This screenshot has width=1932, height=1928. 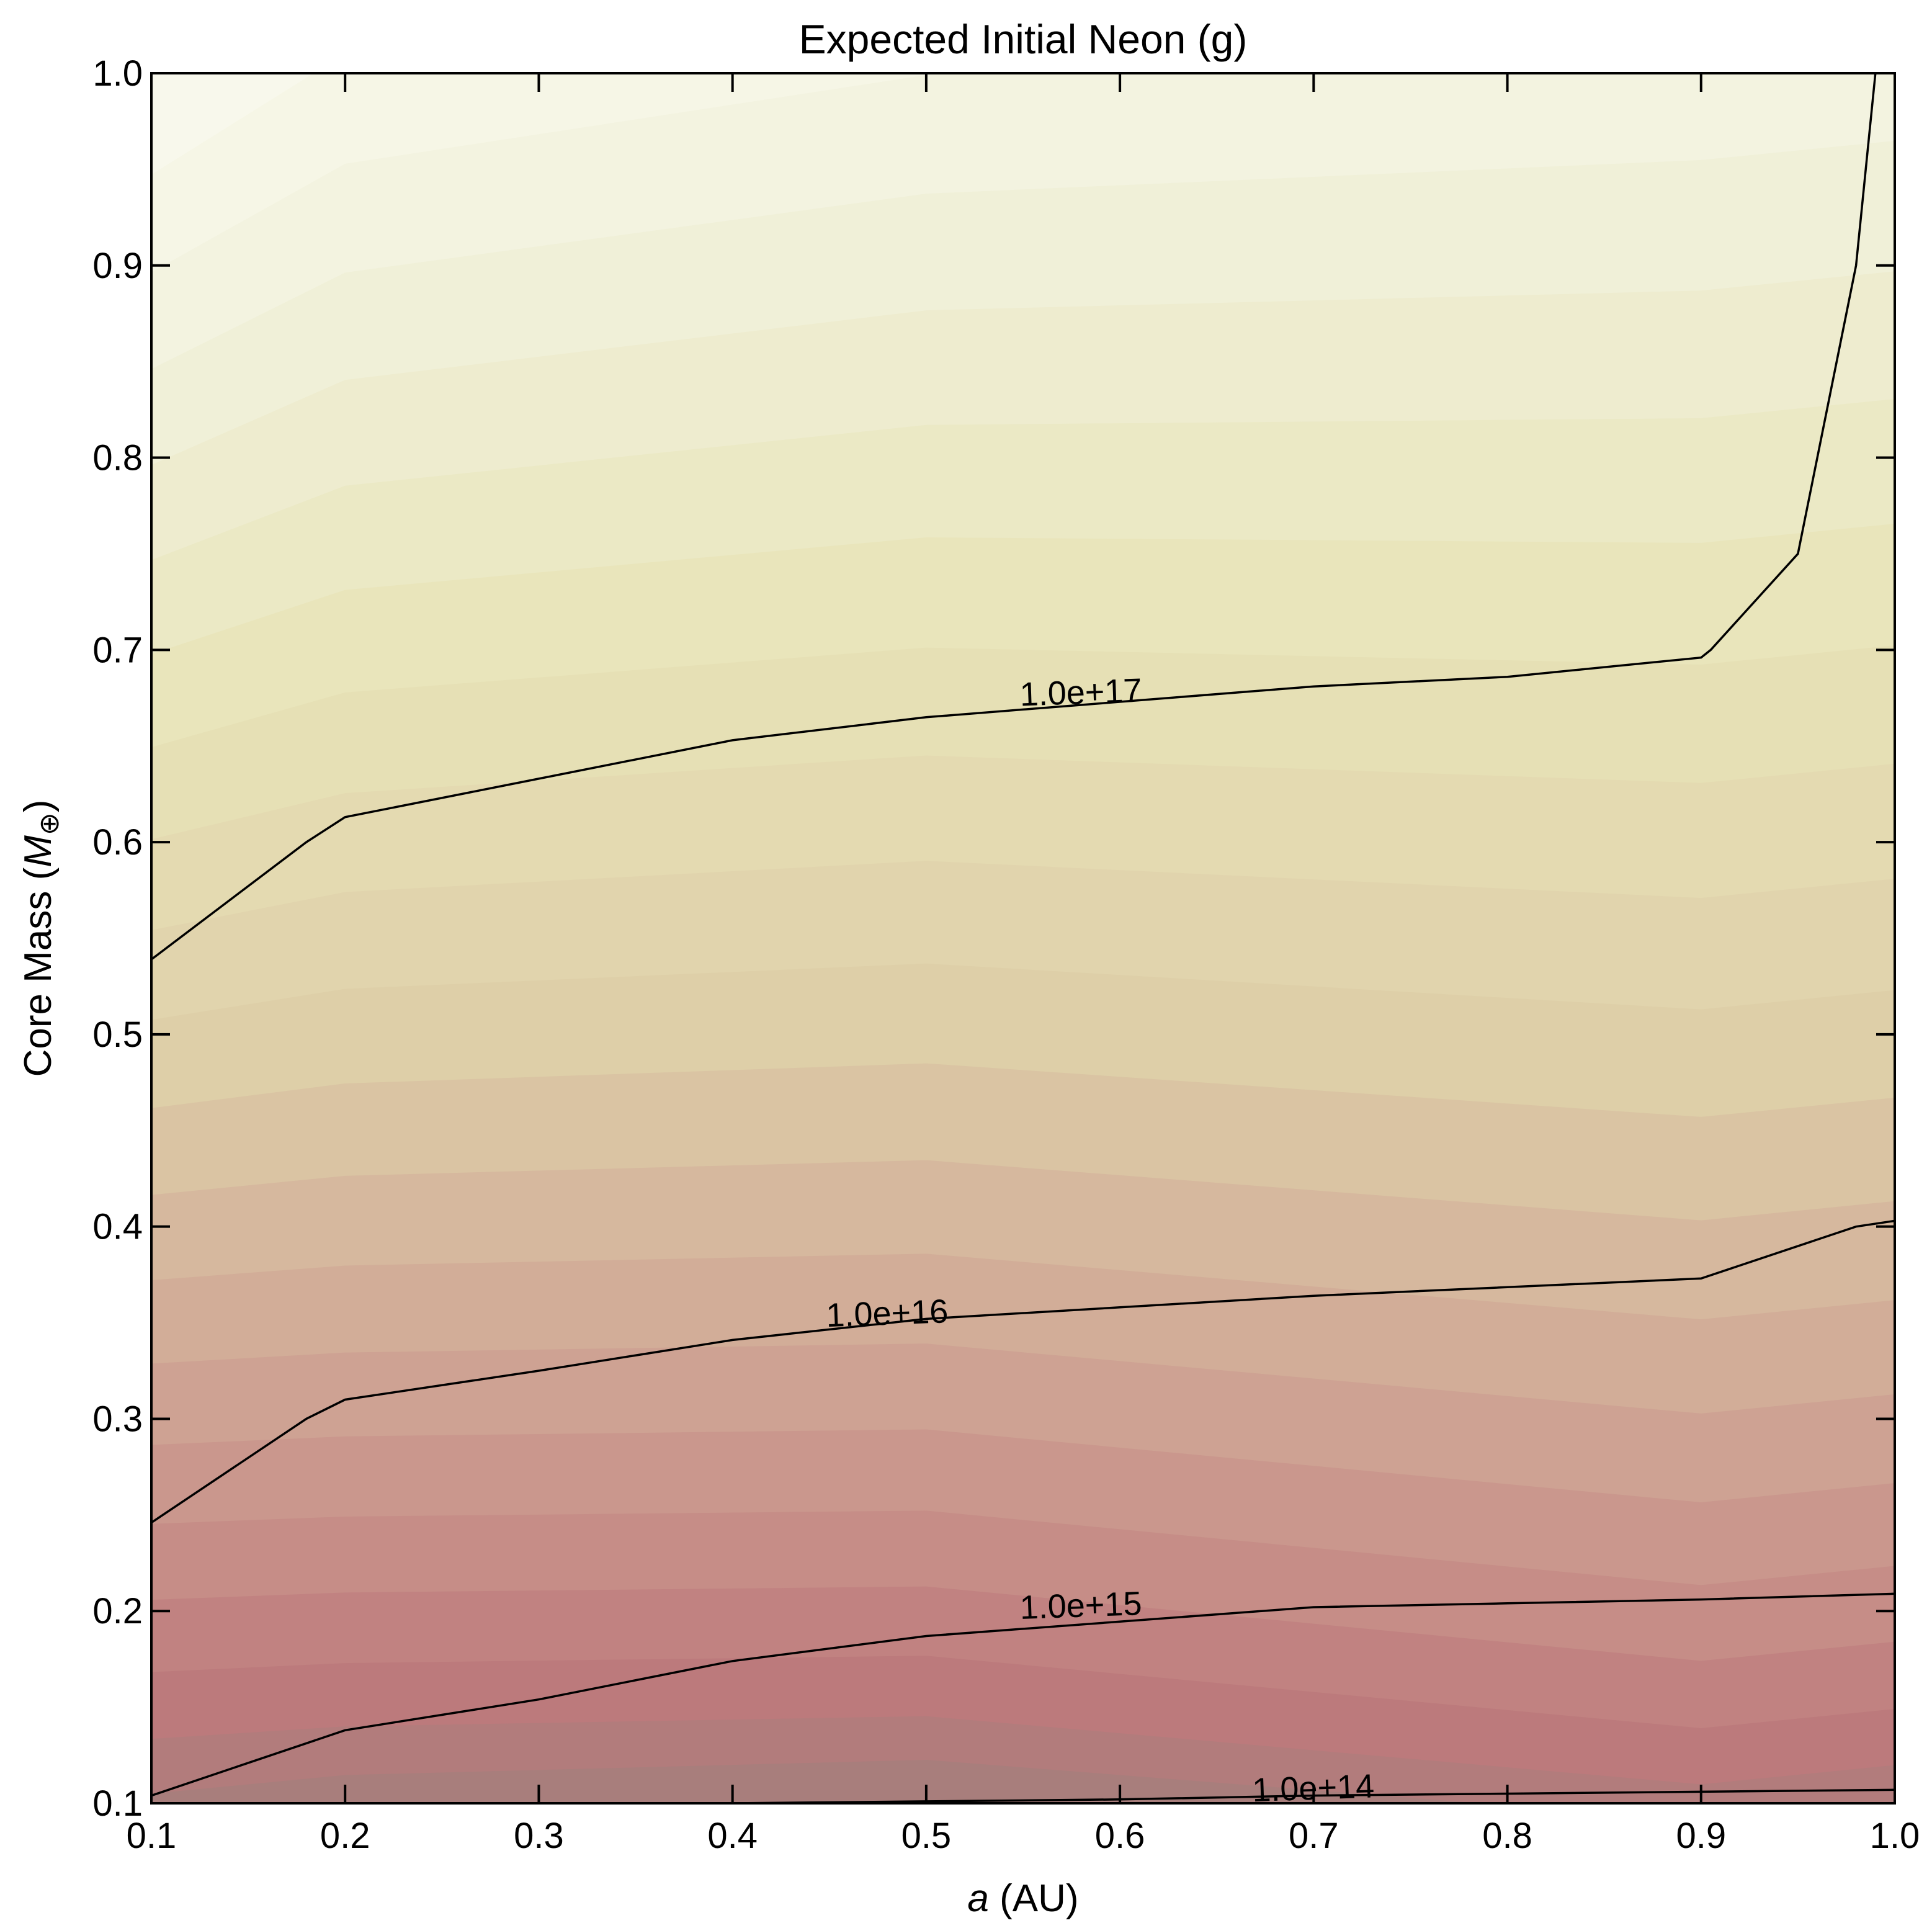 I want to click on x-tick-label: 0.7, so click(x=1314, y=1836).